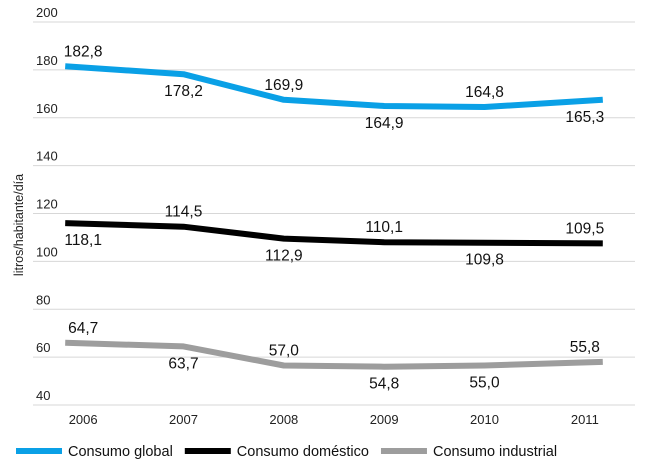  Describe the element at coordinates (584, 117) in the screenshot. I see `data-label: 165,3` at that location.